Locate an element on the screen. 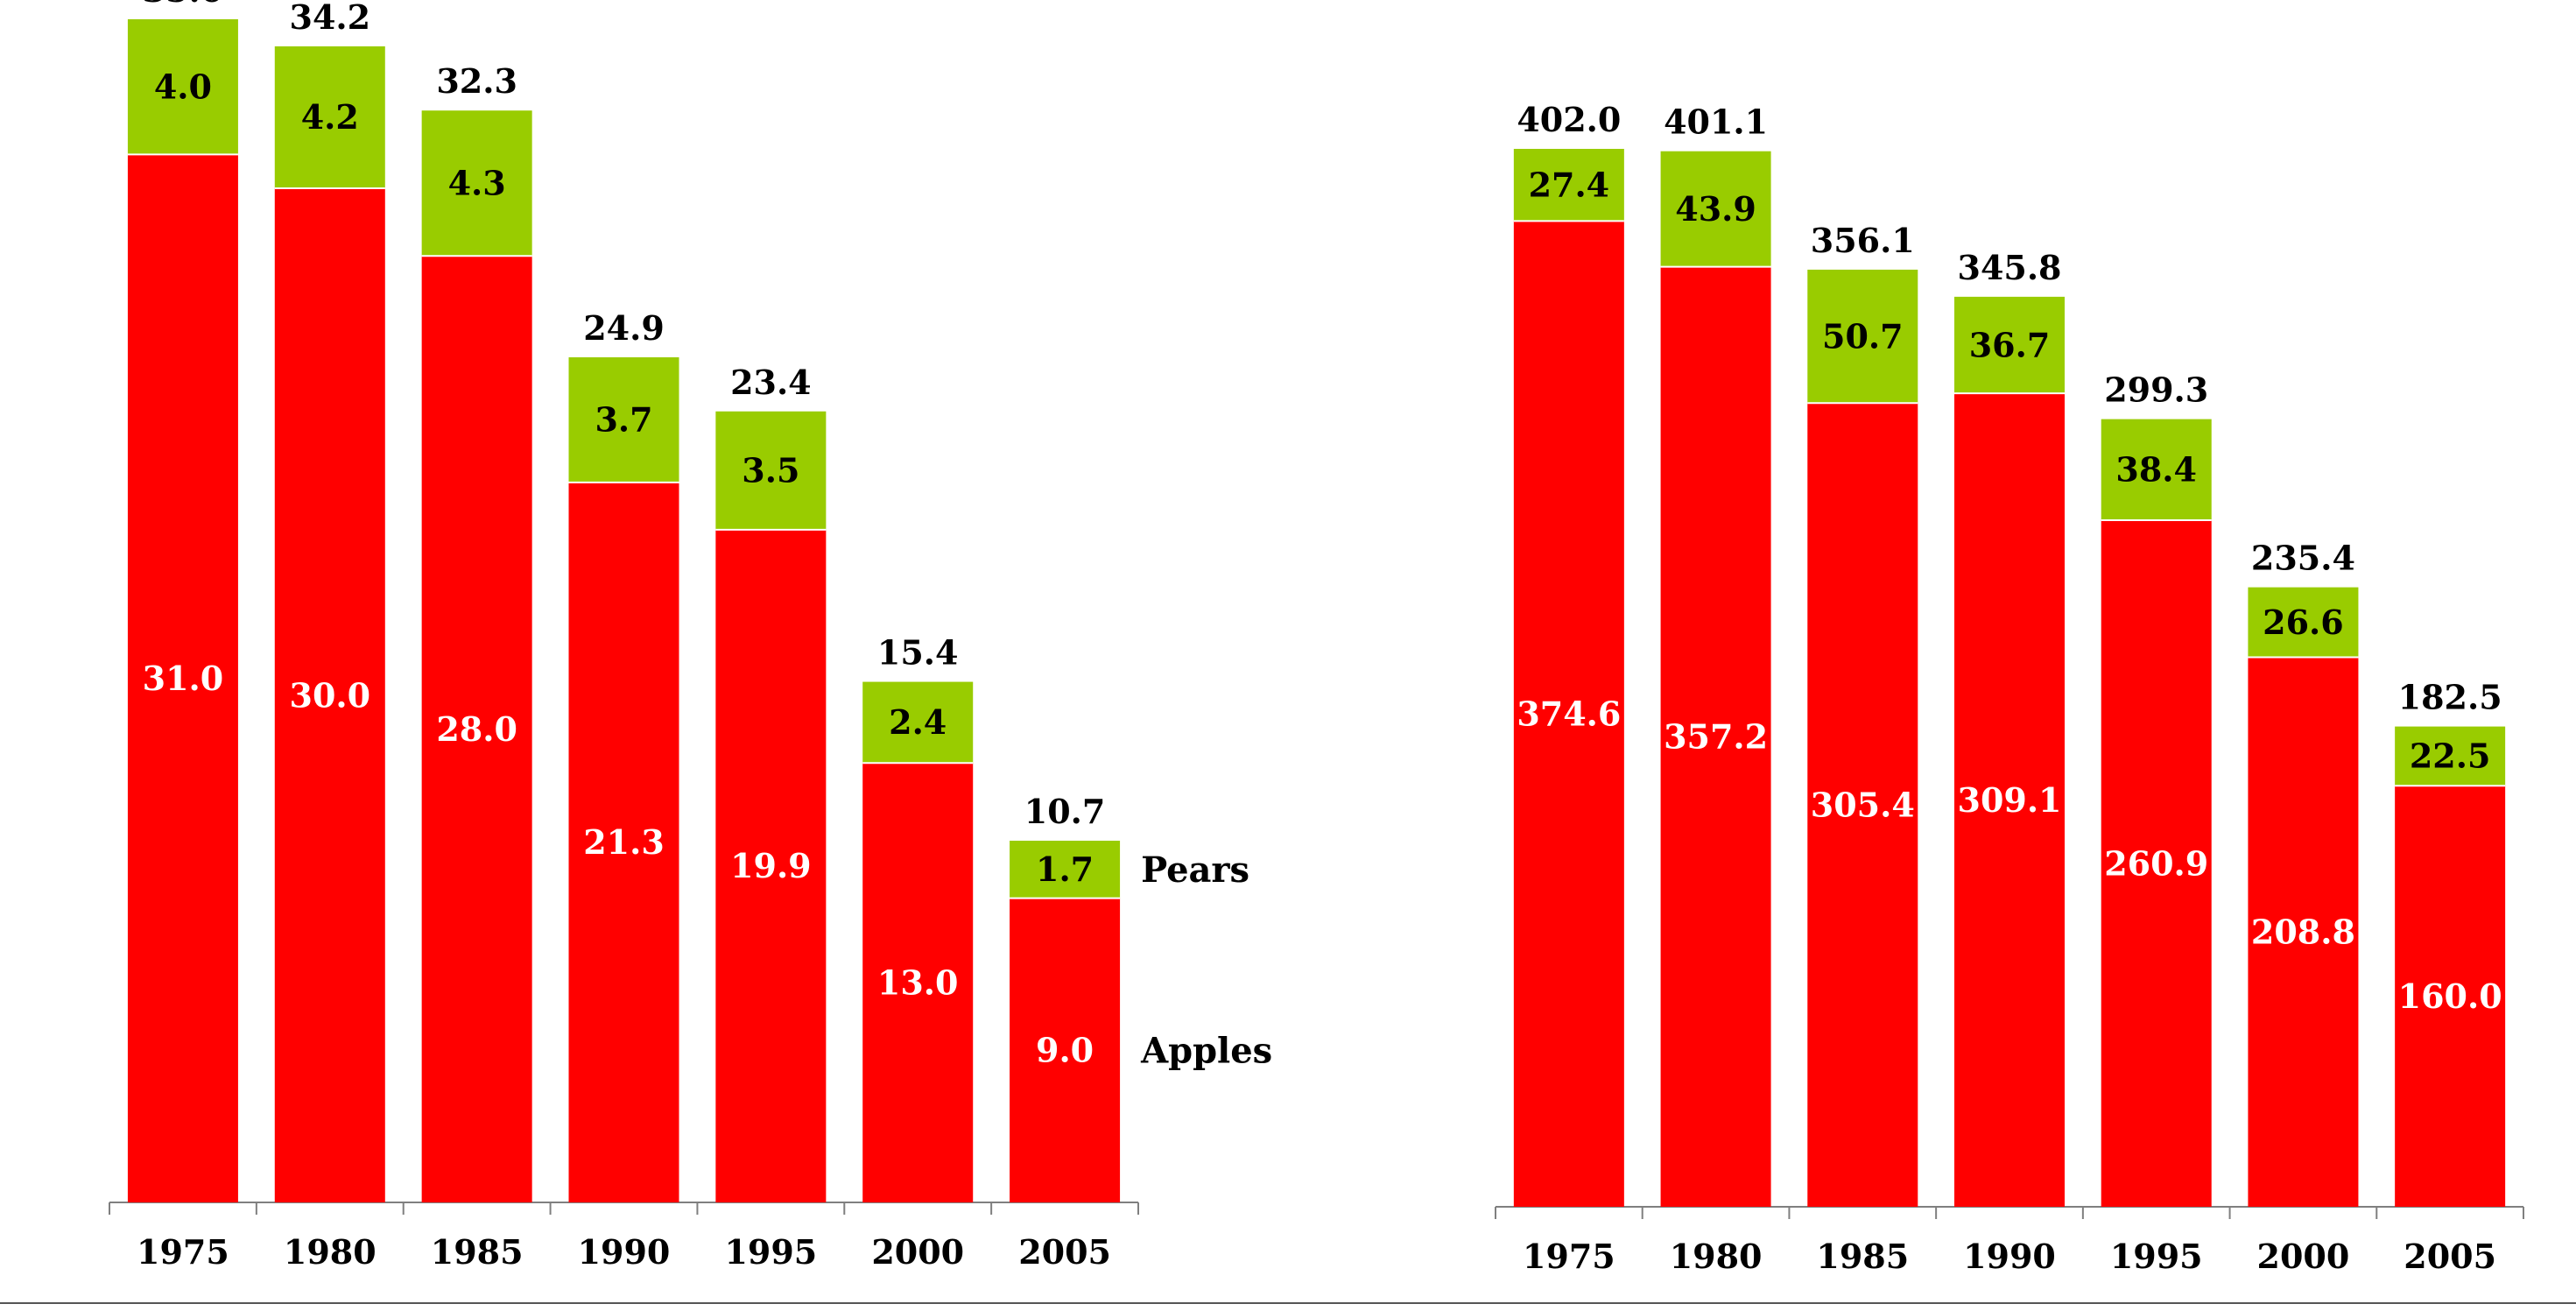 The width and height of the screenshot is (2576, 1311). chart2-label-lower-1990: 309.1 is located at coordinates (2010, 800).